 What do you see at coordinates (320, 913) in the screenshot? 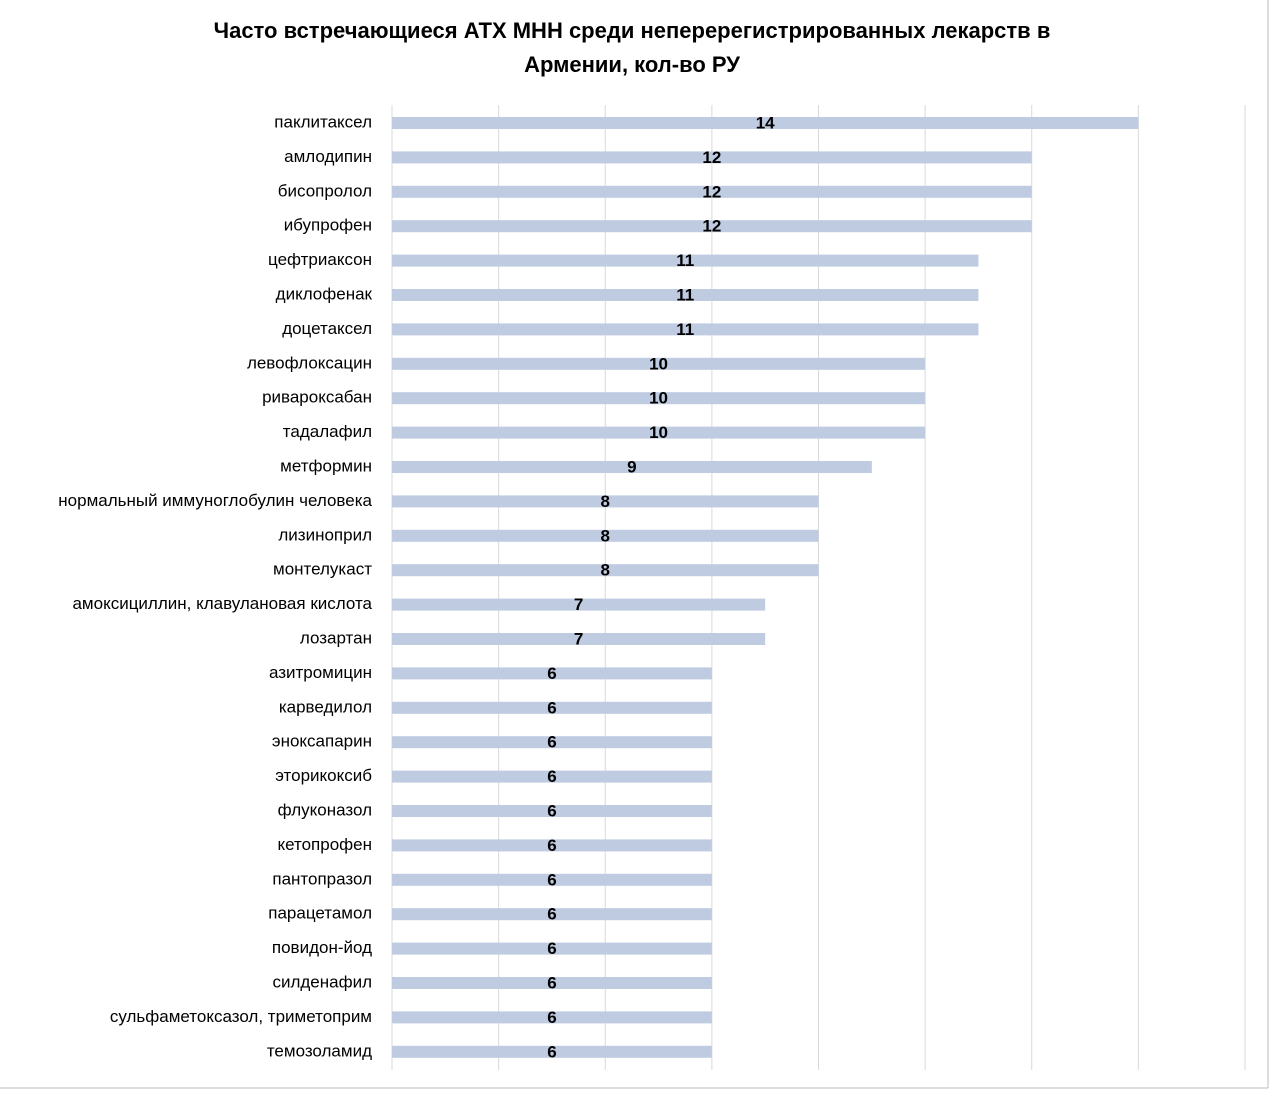
I see `y-tick-label: парацетамол` at bounding box center [320, 913].